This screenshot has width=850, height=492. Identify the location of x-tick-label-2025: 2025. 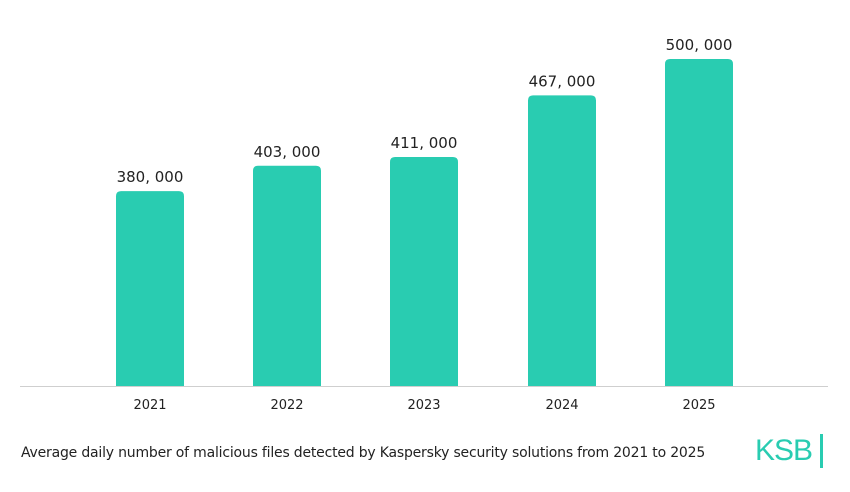
(698, 405).